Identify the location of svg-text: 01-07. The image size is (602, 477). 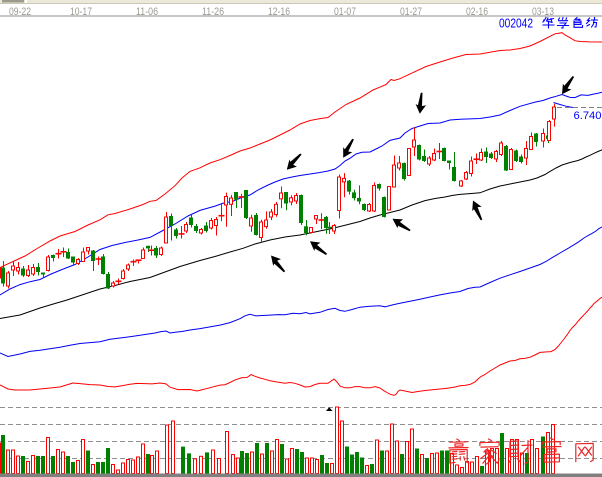
(345, 12).